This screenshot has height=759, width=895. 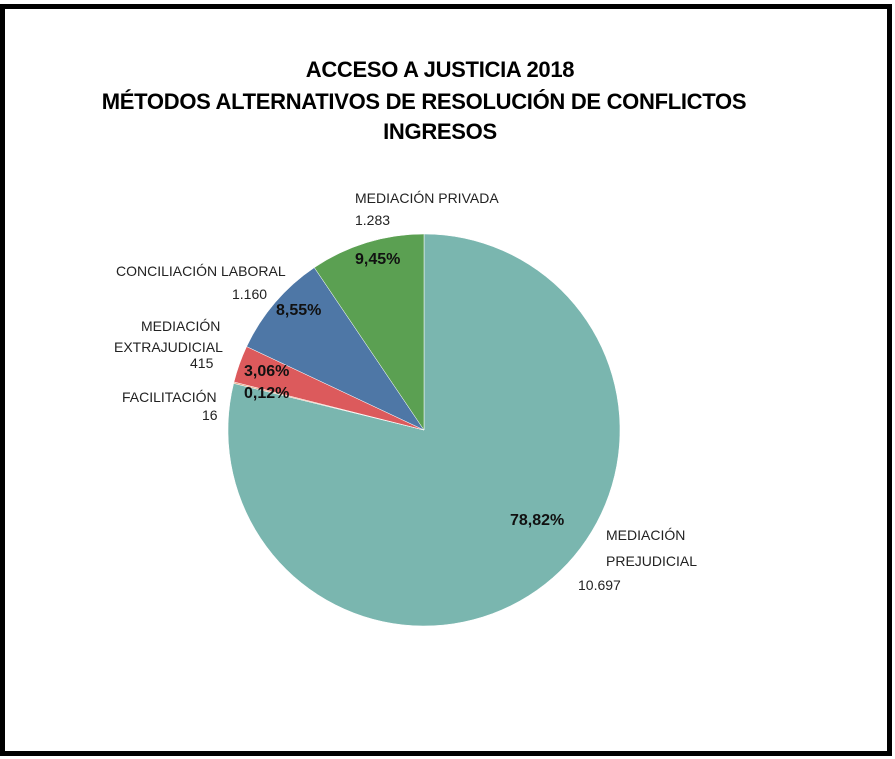 I want to click on chart-title: ACCESO A JUSTICIA 2018, so click(x=440, y=69).